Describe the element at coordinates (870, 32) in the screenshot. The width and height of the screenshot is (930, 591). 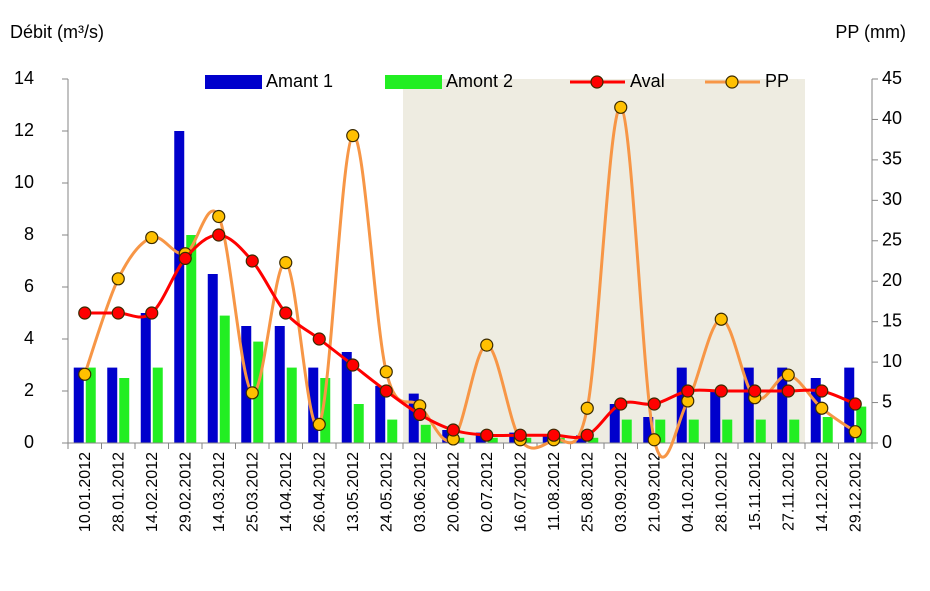
I see `y2-axis-label: PP (mm)` at that location.